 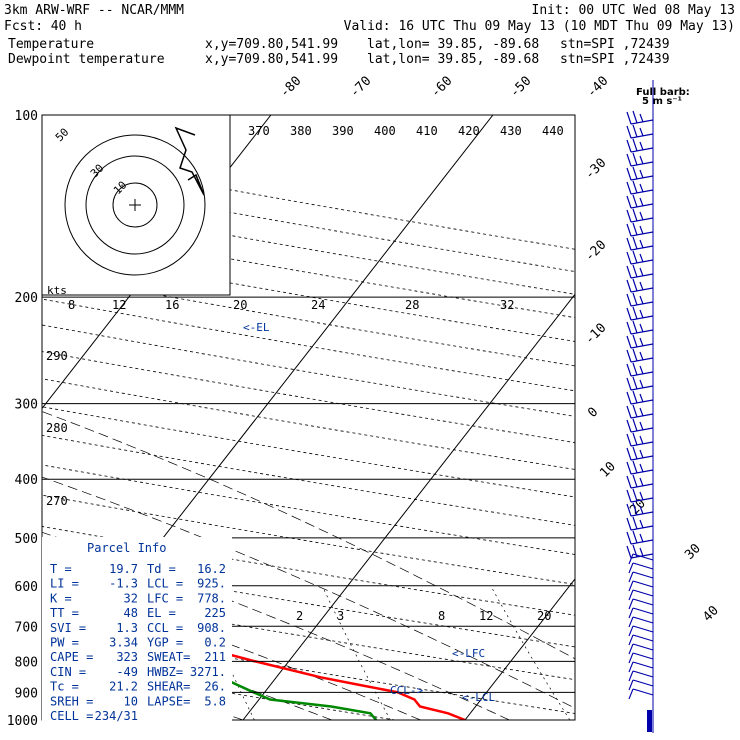 I want to click on legend-temperature-name: Temperature, so click(x=51, y=44).